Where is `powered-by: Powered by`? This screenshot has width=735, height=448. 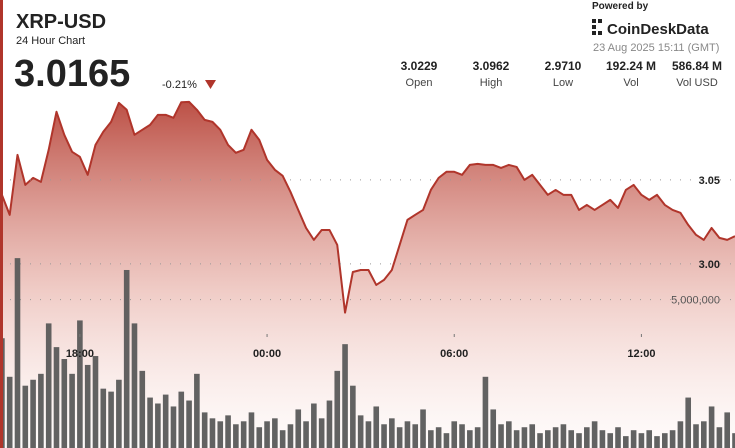 powered-by: Powered by is located at coordinates (620, 6).